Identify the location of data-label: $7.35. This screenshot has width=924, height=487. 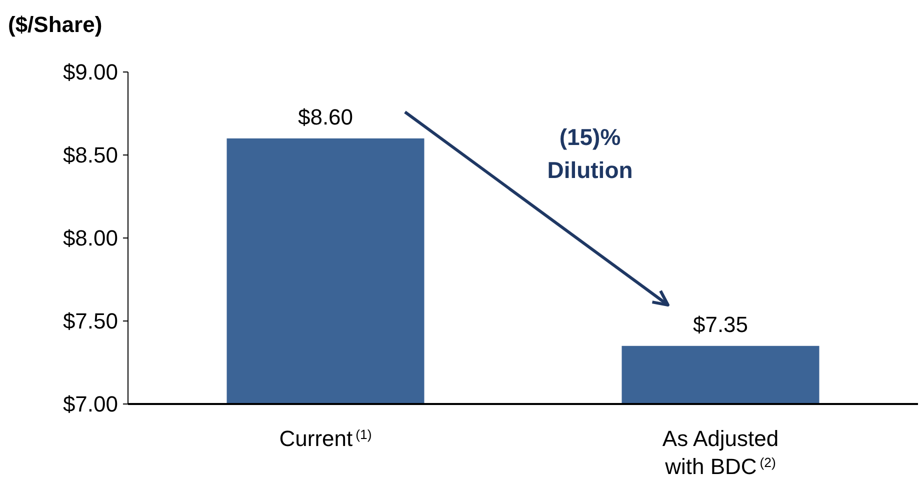
(720, 324).